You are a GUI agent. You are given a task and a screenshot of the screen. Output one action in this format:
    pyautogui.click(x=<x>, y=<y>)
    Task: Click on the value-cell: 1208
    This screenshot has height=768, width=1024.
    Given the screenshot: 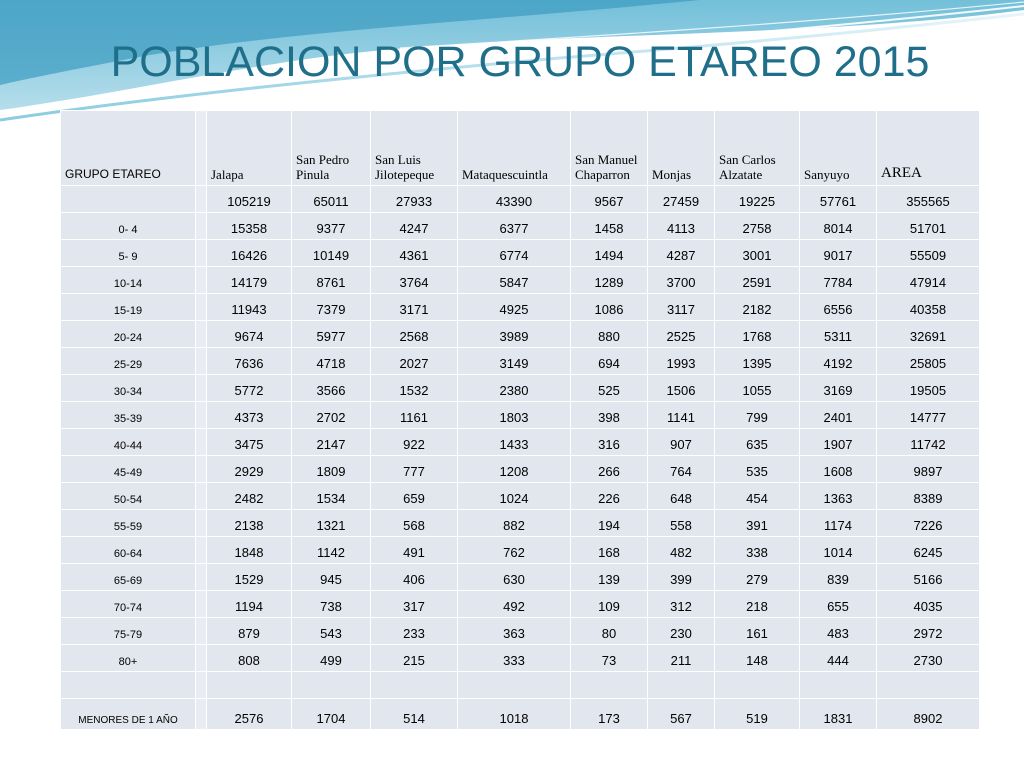 What is the action you would take?
    pyautogui.click(x=514, y=469)
    